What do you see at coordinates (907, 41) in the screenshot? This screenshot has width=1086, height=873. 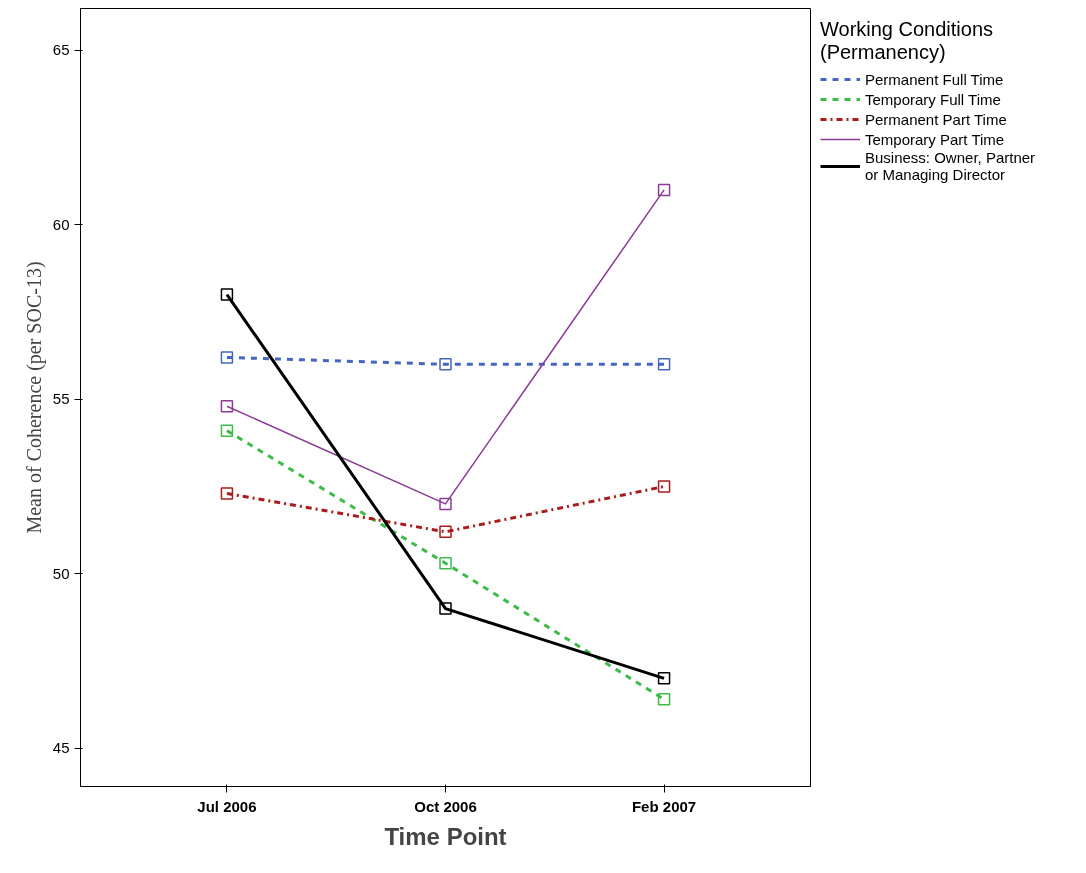 I see `legend-title: Working Conditions (Permanency)` at bounding box center [907, 41].